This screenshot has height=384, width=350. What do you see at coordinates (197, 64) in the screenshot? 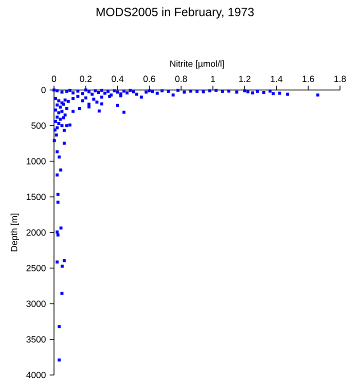
I see `x-axis-title: Nitrite [µmol/l]` at bounding box center [197, 64].